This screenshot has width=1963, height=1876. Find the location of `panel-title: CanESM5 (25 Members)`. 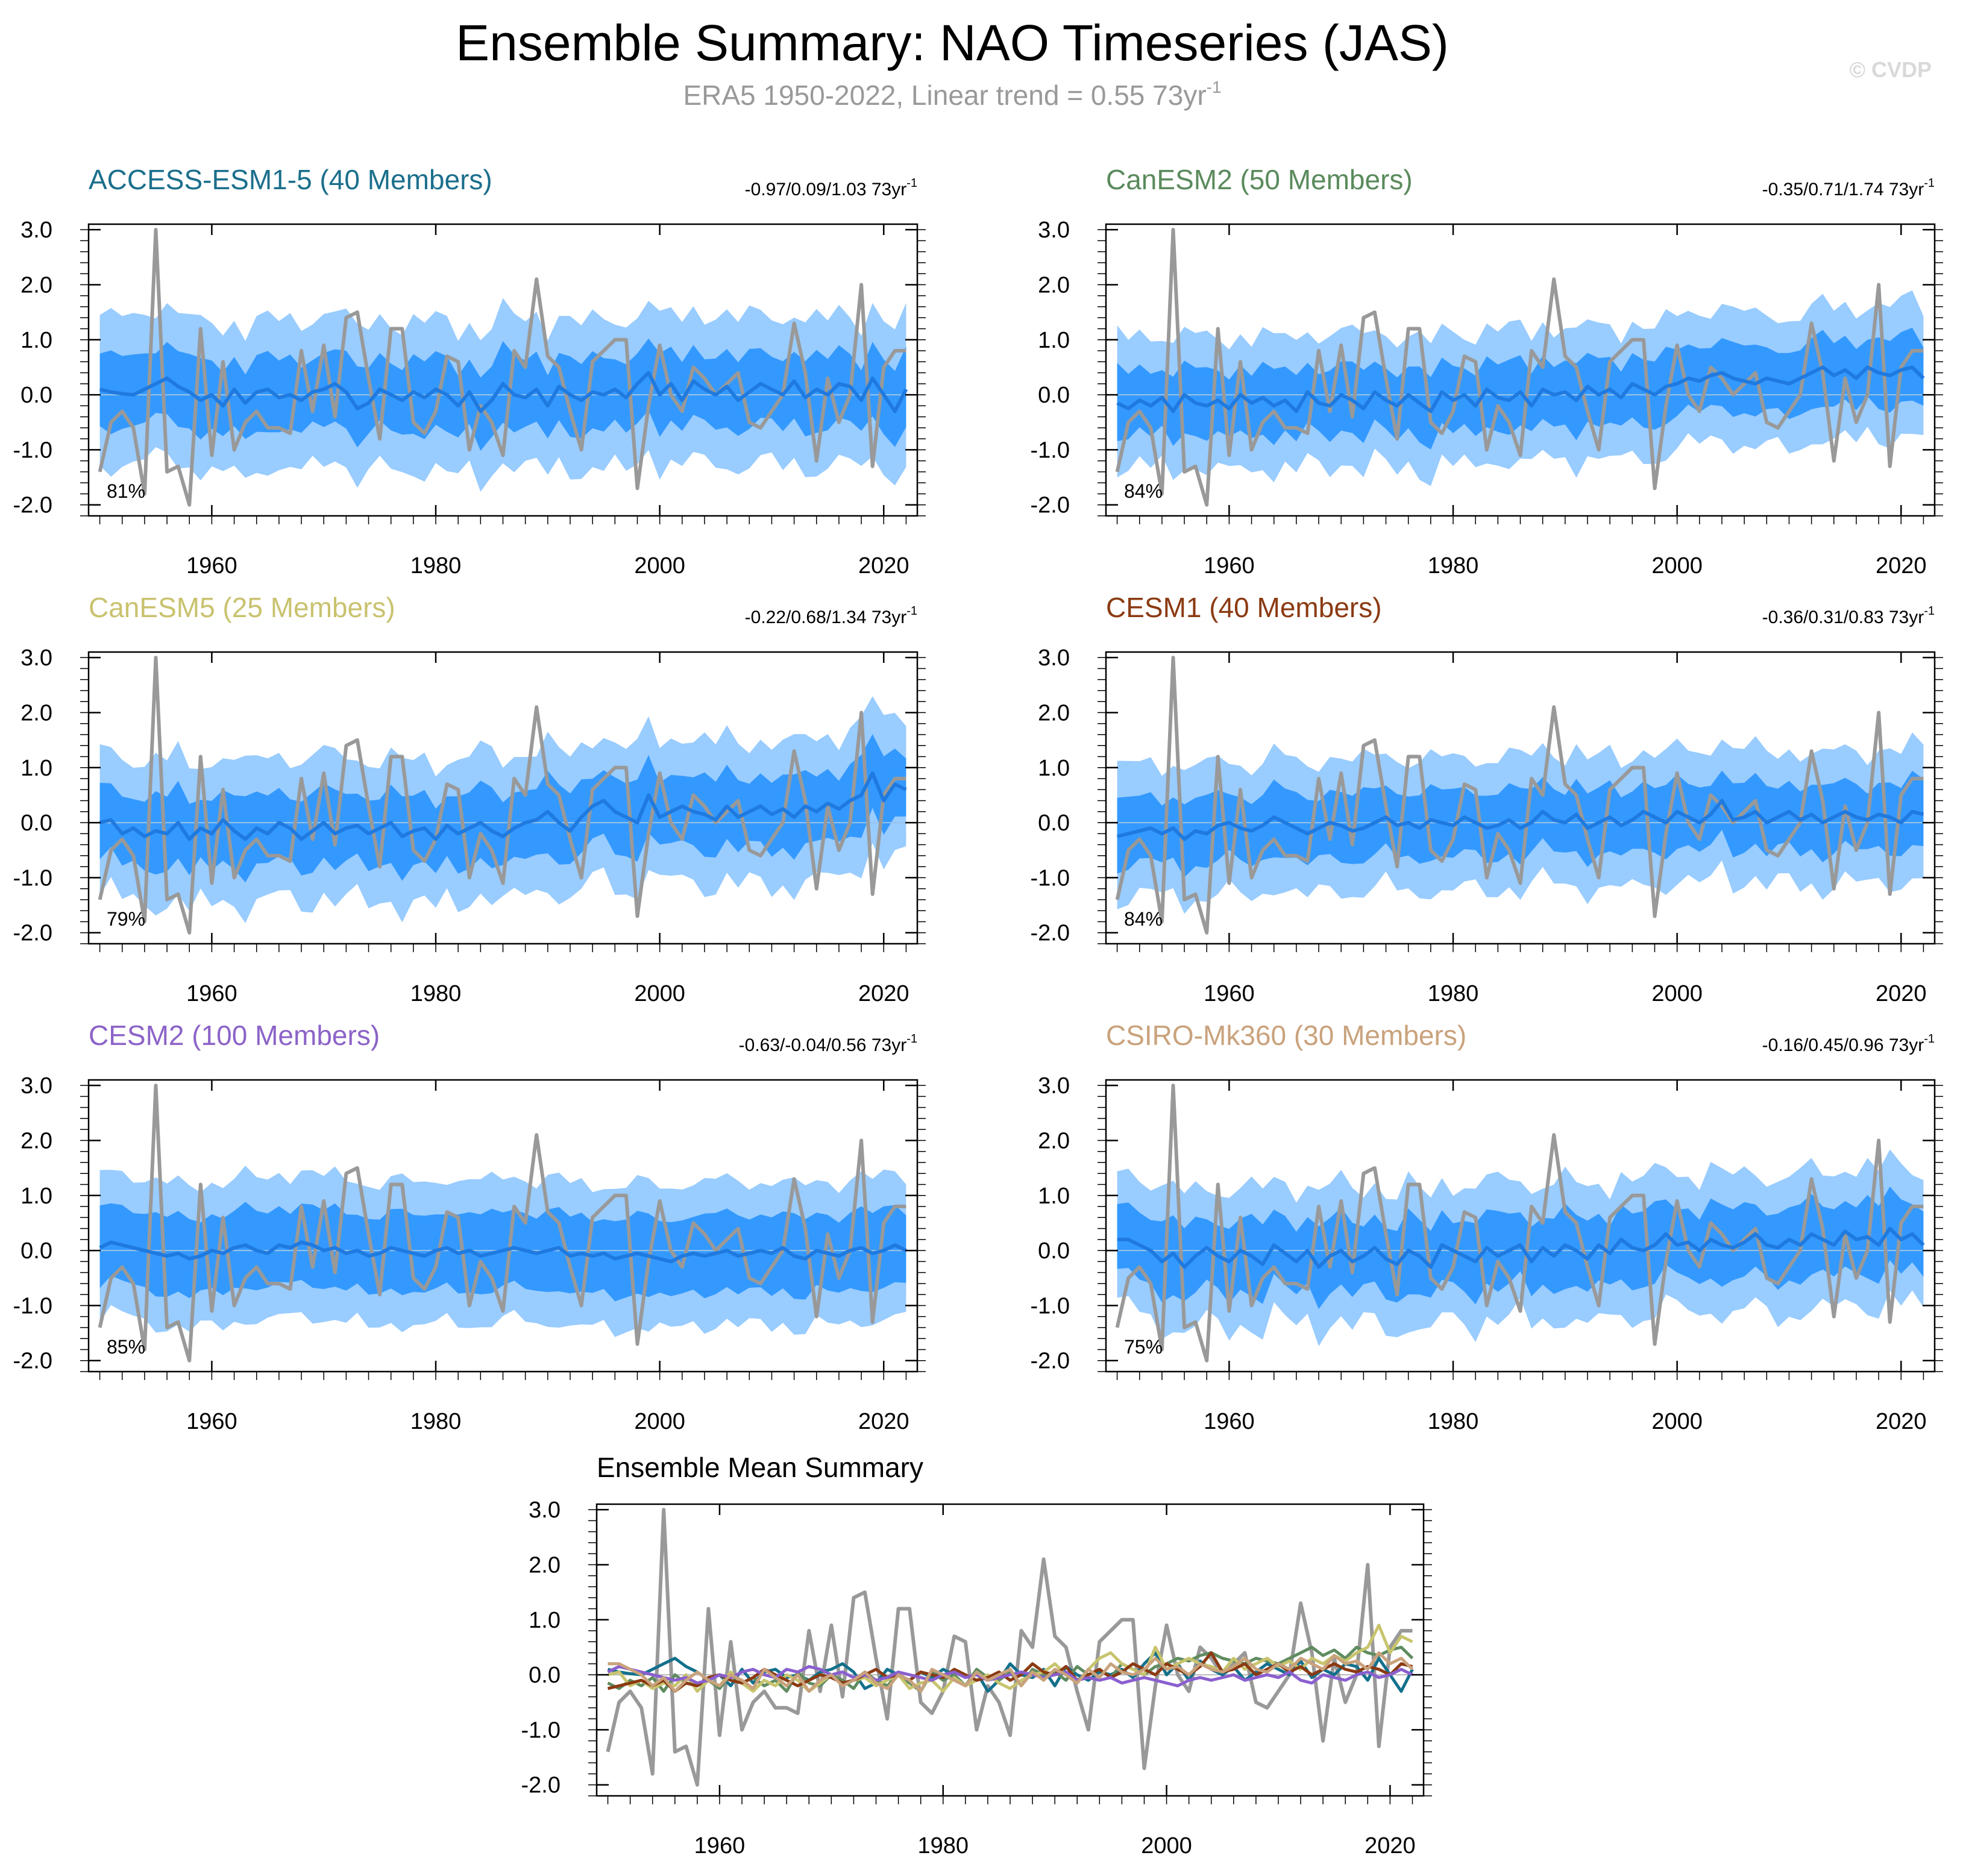

panel-title: CanESM5 (25 Members) is located at coordinates (242, 607).